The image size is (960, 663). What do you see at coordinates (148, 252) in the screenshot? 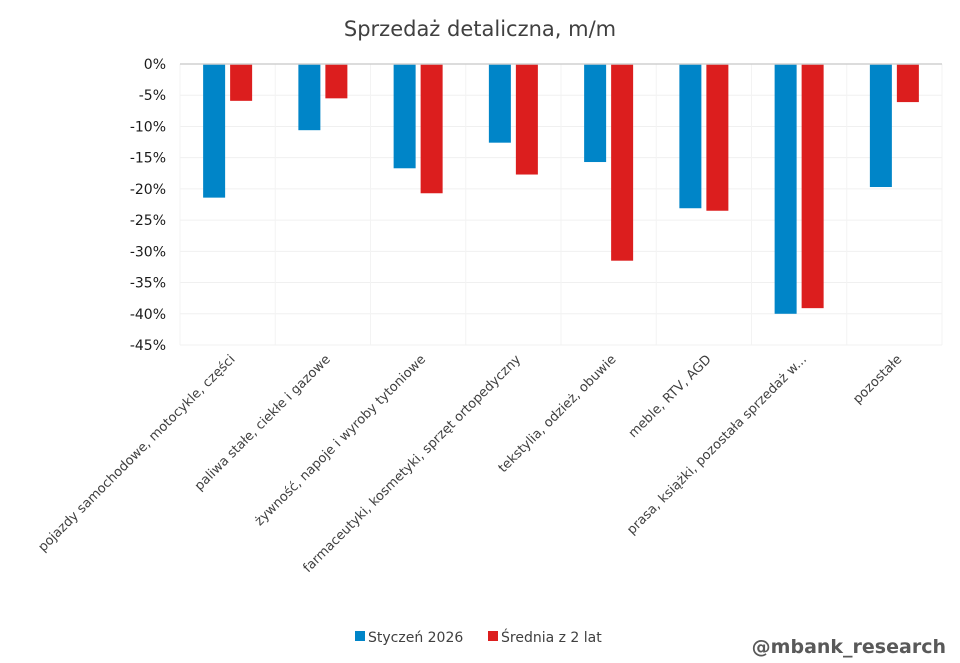
I see `y-tick-label: -30%` at bounding box center [148, 252].